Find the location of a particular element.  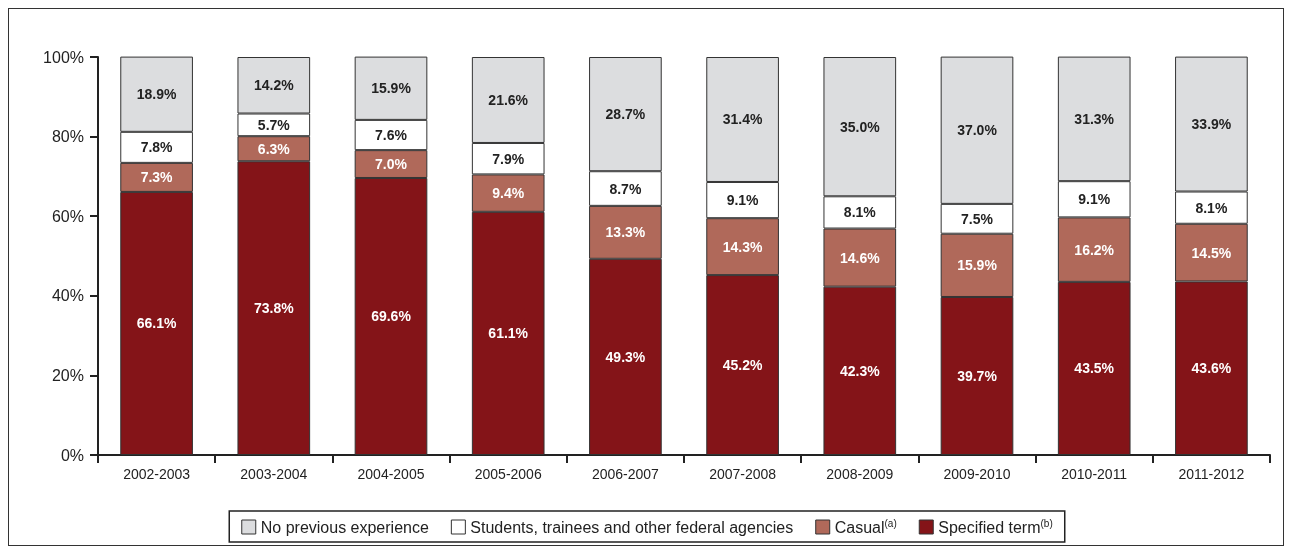

x-tick-label: 2011-2012 is located at coordinates (1211, 474).